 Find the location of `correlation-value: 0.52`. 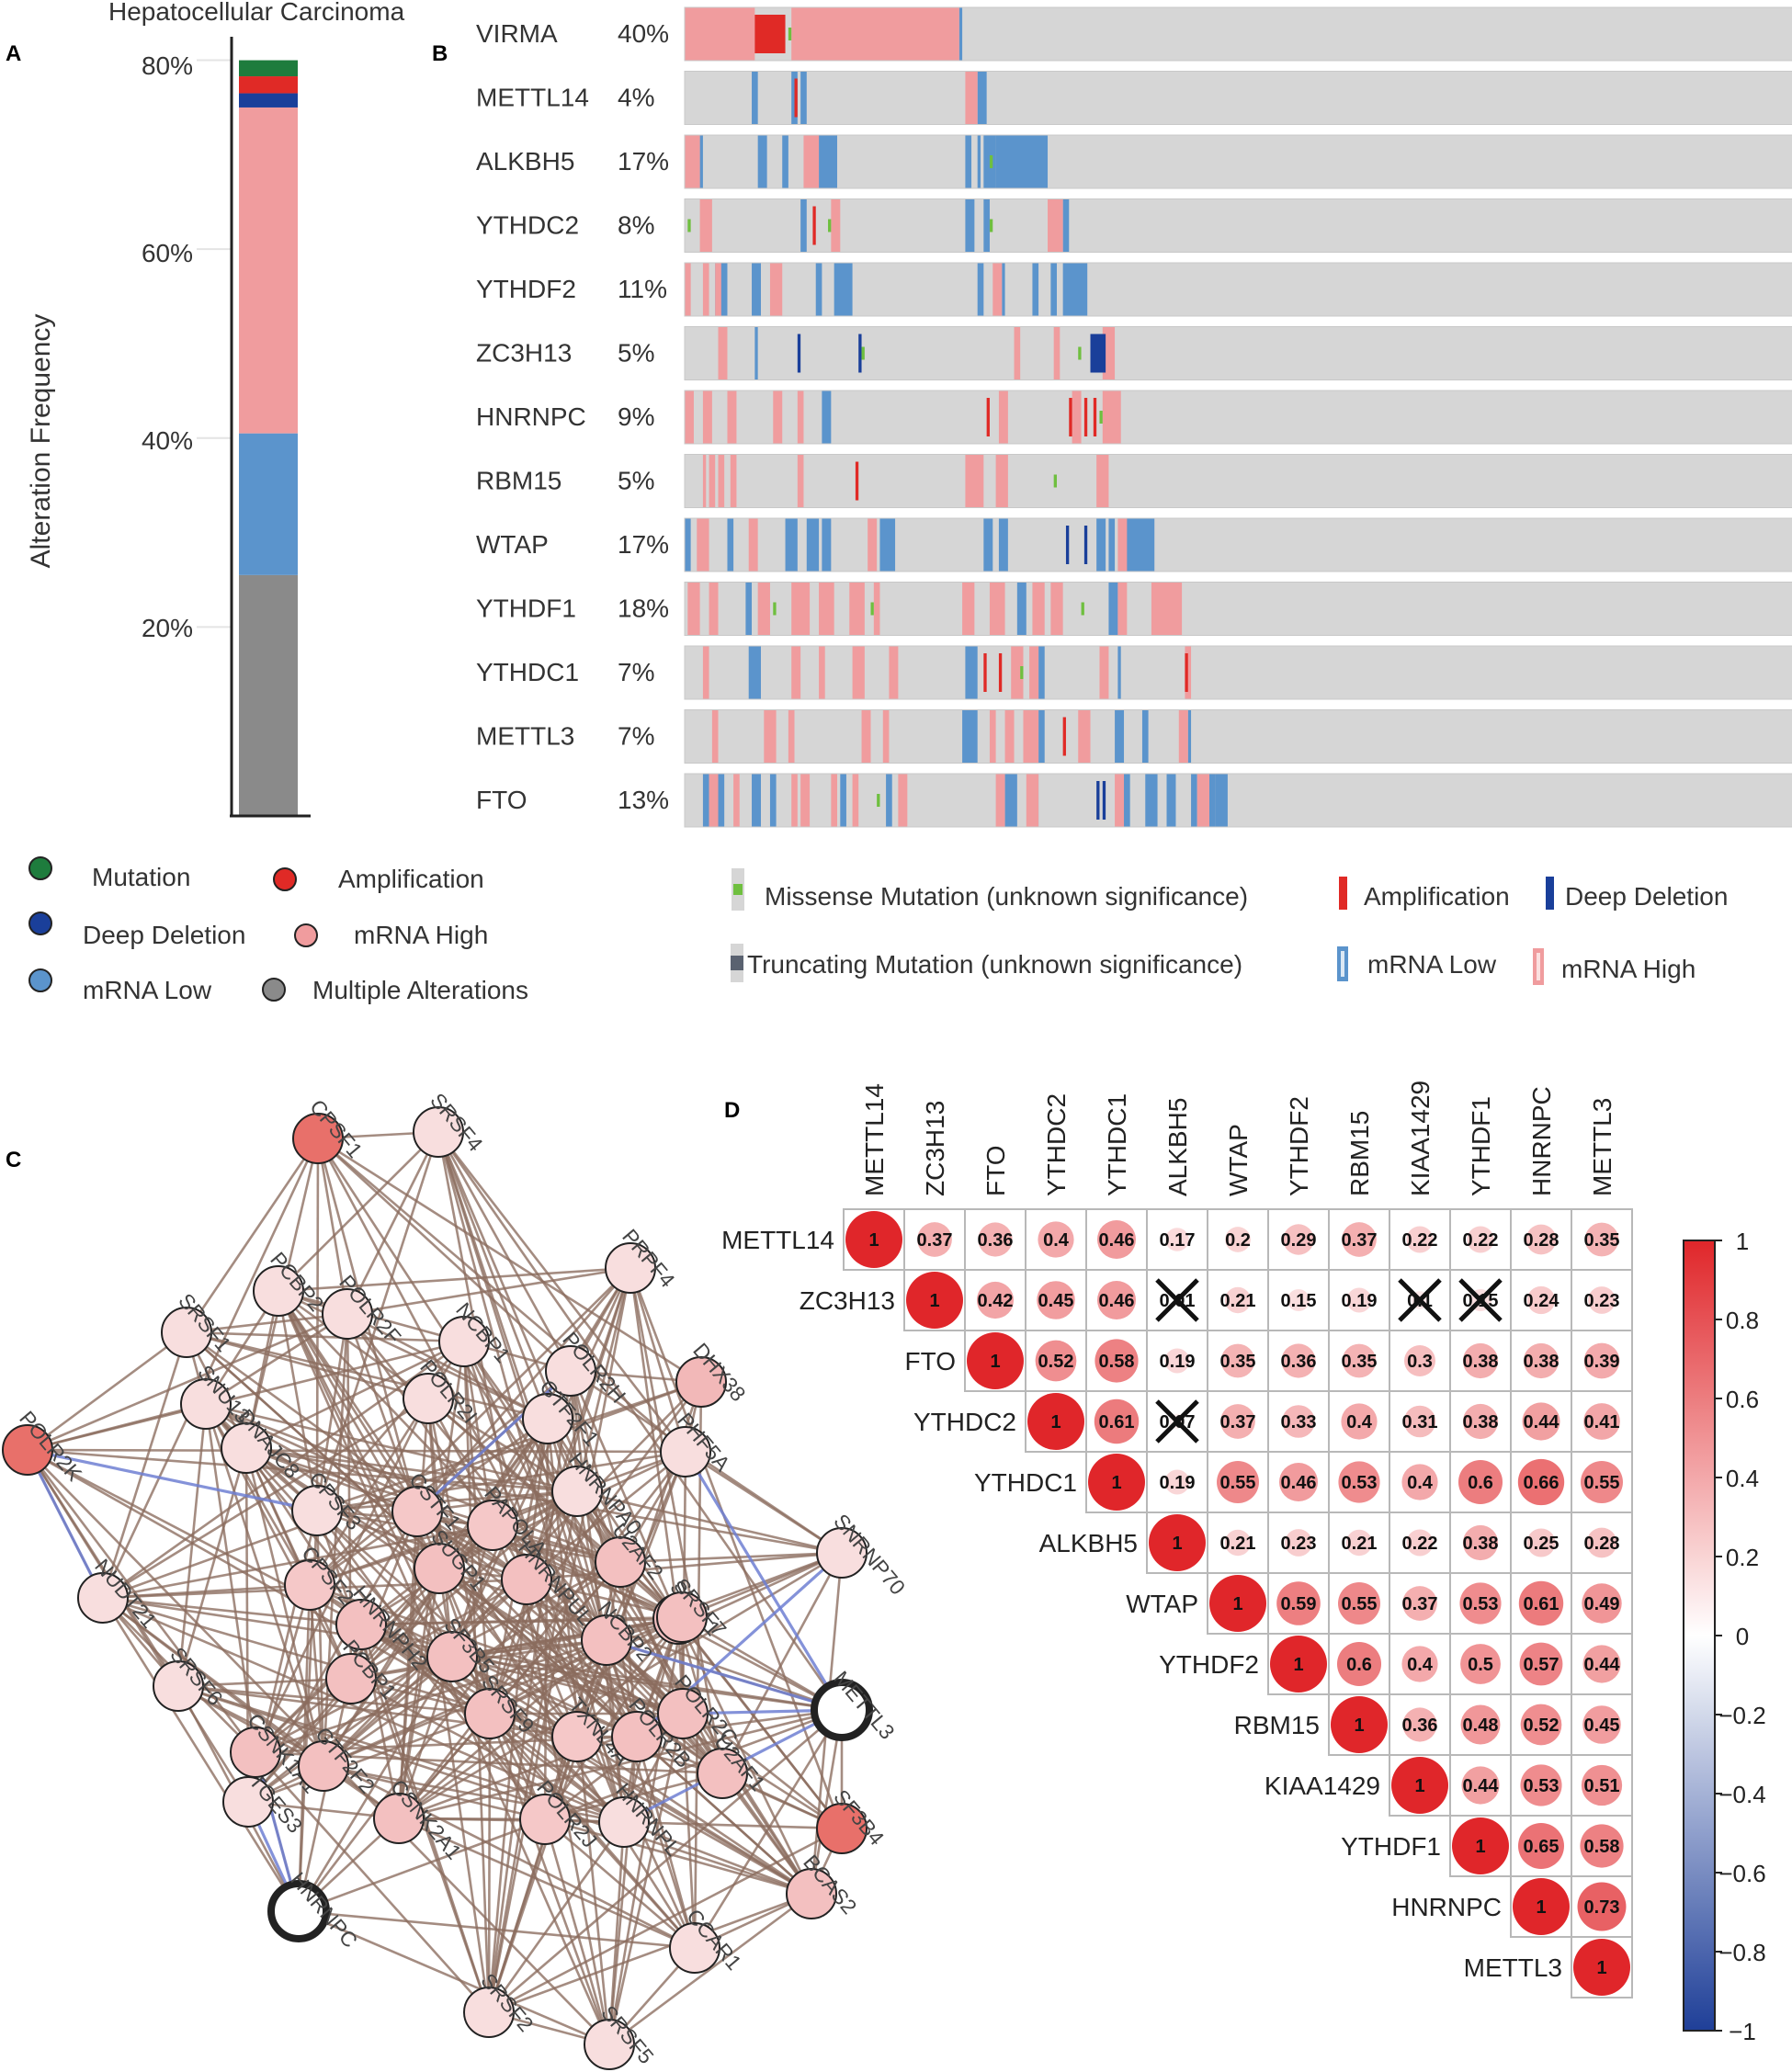

correlation-value: 0.52 is located at coordinates (1056, 1362).